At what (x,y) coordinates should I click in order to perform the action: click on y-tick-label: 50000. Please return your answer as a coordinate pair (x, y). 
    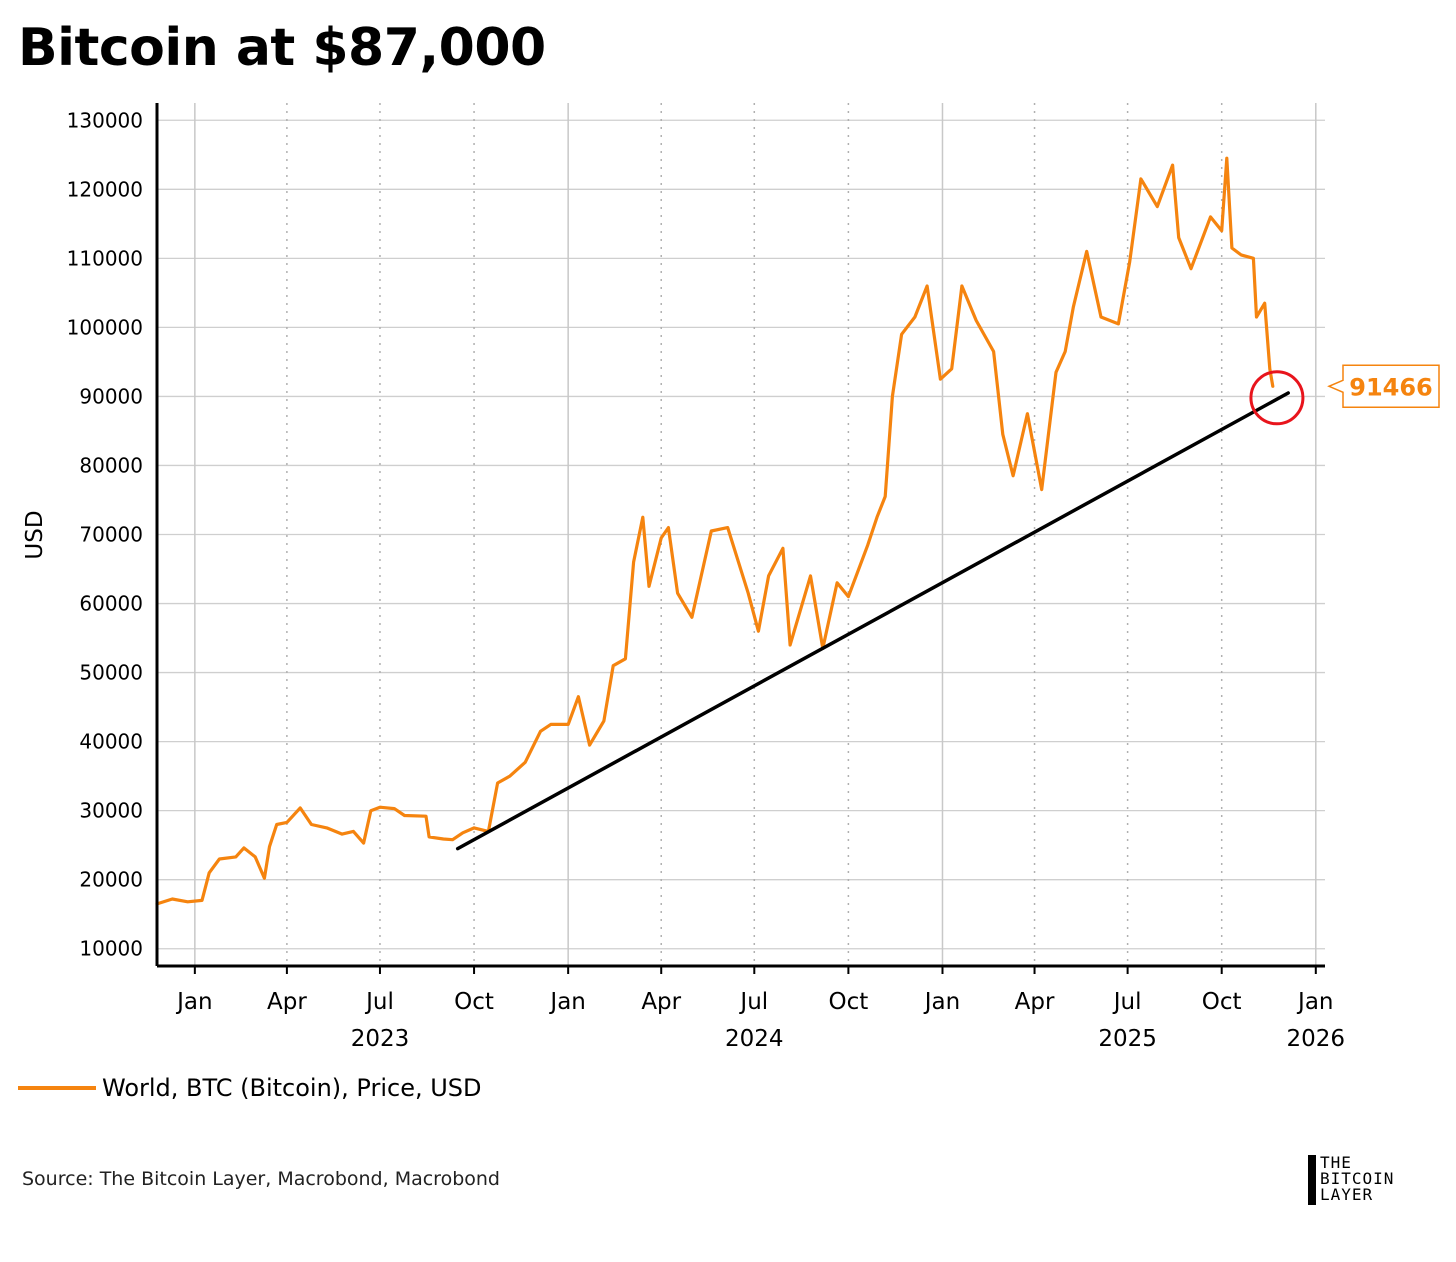
    Looking at the image, I should click on (111, 673).